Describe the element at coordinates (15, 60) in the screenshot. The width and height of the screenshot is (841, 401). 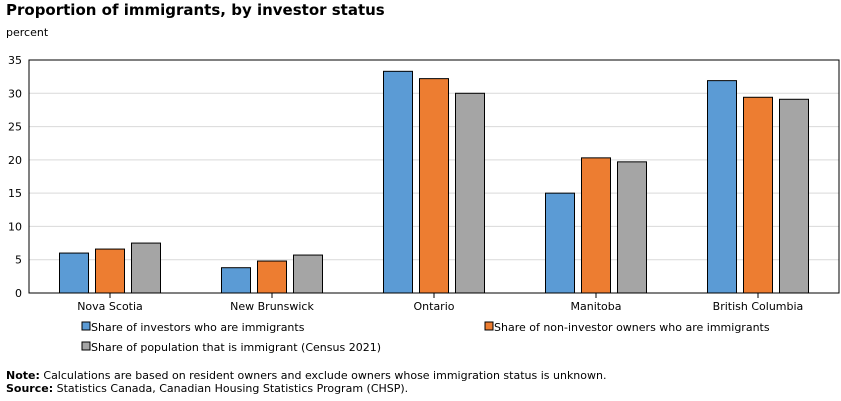
I see `y-tick-label: 35` at that location.